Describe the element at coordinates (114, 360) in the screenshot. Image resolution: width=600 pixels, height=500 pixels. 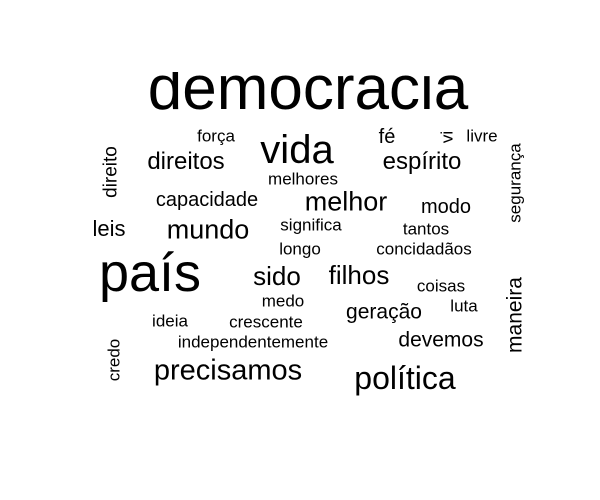
I see `word-credo: credo` at that location.